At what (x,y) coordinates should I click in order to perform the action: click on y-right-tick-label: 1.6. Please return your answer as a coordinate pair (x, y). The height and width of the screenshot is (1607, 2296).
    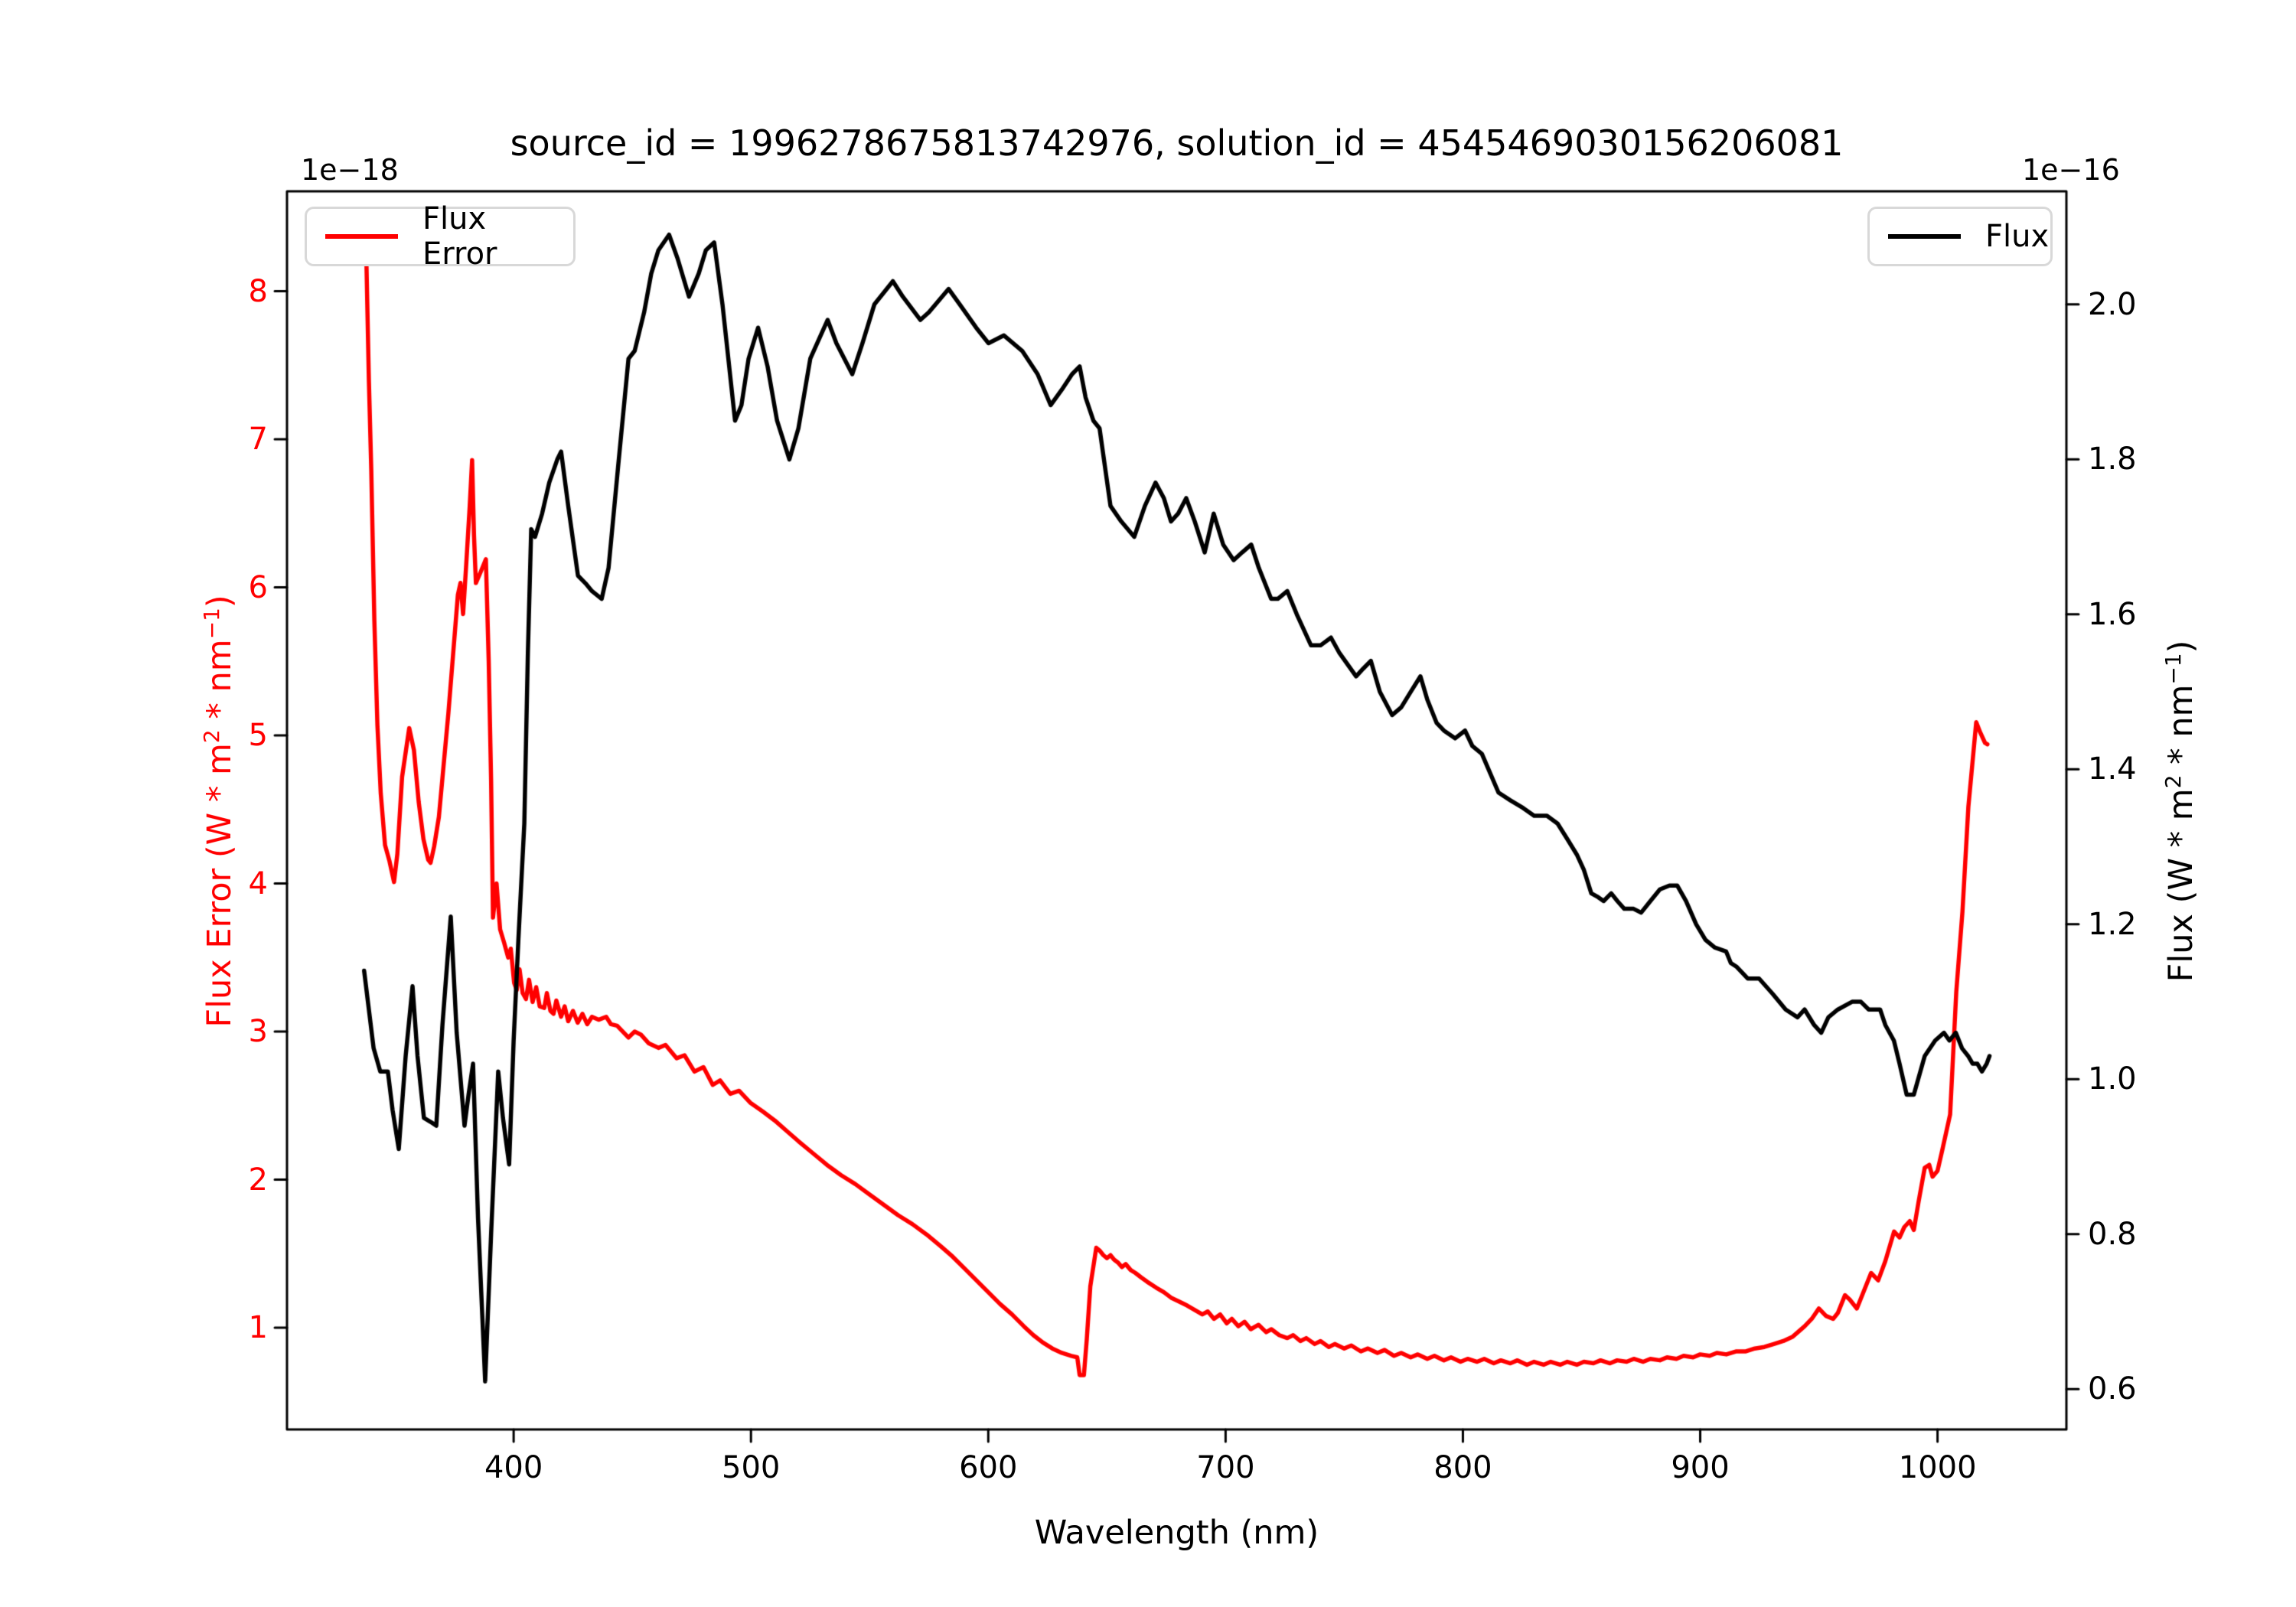
    Looking at the image, I should click on (2112, 614).